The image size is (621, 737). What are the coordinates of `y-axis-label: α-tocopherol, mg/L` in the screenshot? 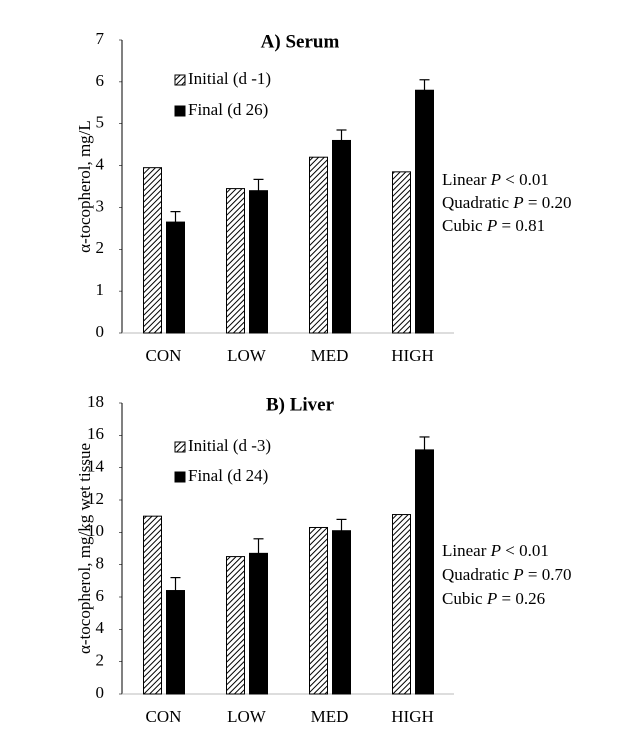 It's located at (84, 186).